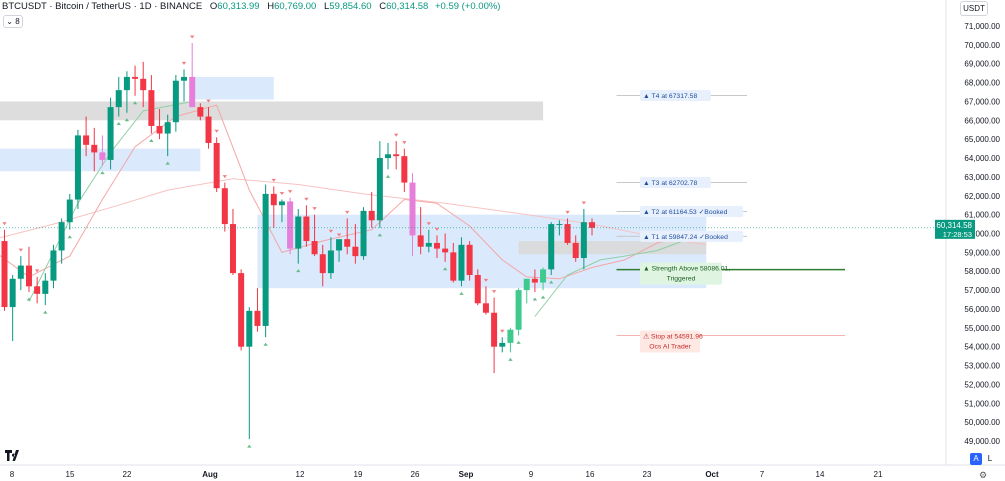 This screenshot has height=481, width=1005. Describe the element at coordinates (670, 347) in the screenshot. I see `level-sublabel-stop: Ocs AI Trader` at that location.